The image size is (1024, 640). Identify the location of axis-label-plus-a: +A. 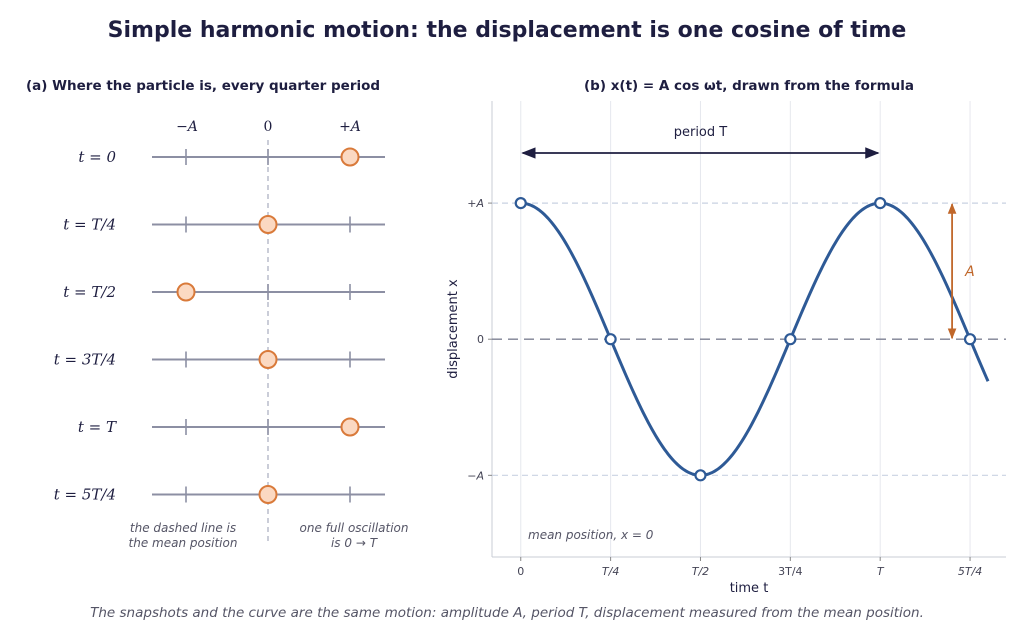
(350, 127).